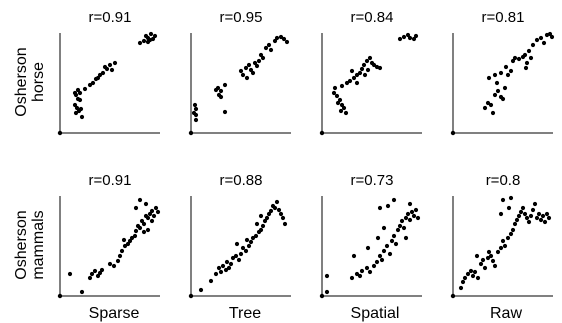 The image size is (562, 323). Describe the element at coordinates (370, 235) in the screenshot. I see `scatter-panel-osherson-mammals-spatial: r=0.73` at that location.